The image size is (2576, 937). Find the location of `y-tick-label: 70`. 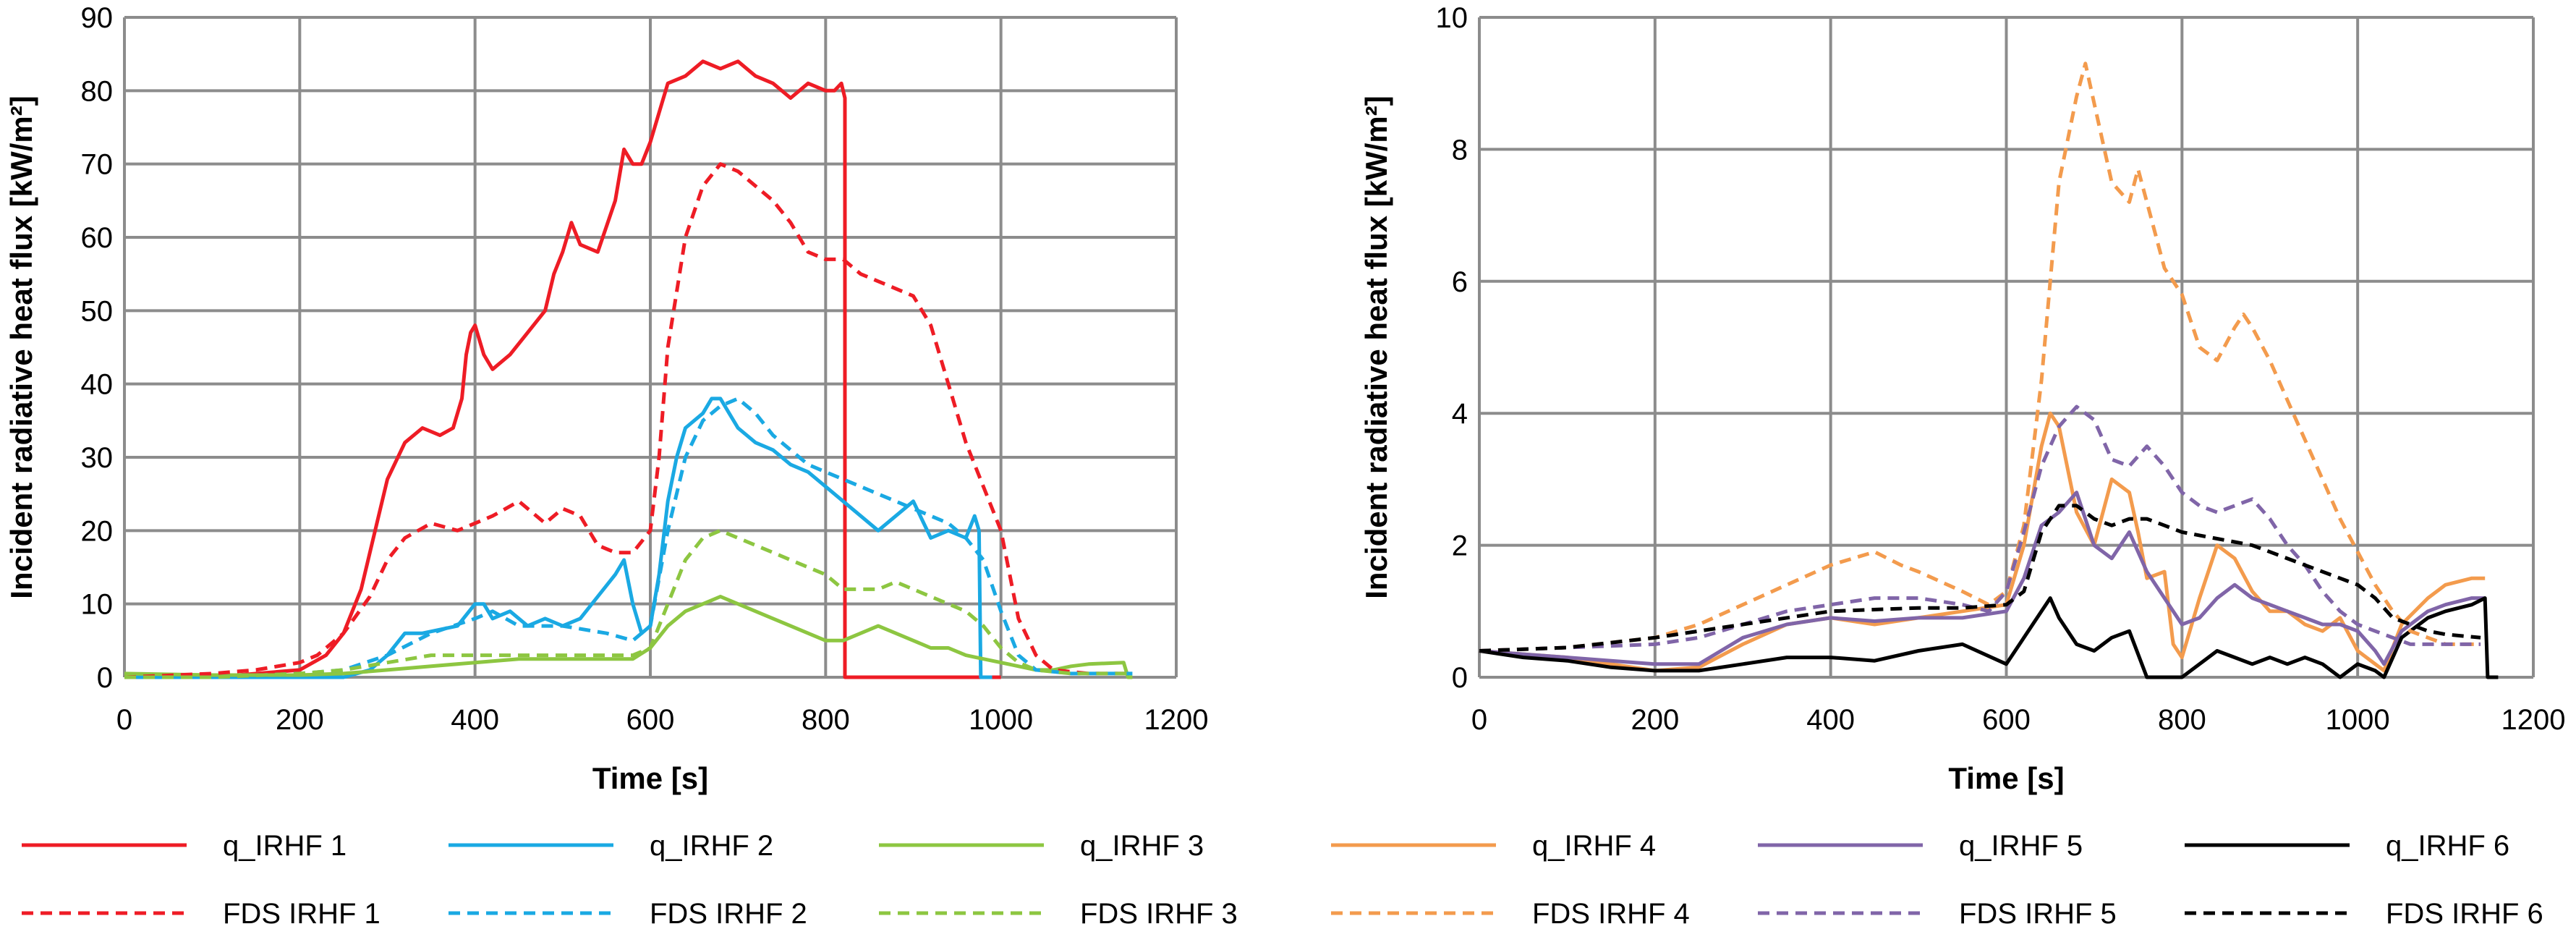

y-tick-label: 70 is located at coordinates (97, 165).